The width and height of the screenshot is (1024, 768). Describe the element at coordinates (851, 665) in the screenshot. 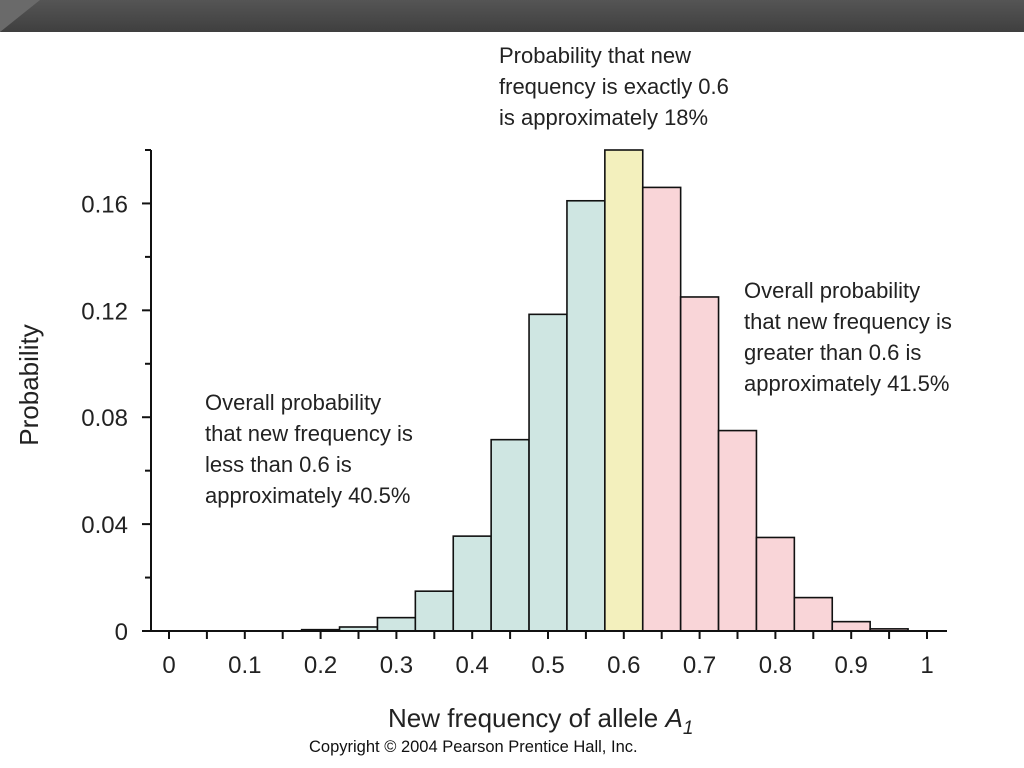

I see `x-tick-label: 0.9` at that location.